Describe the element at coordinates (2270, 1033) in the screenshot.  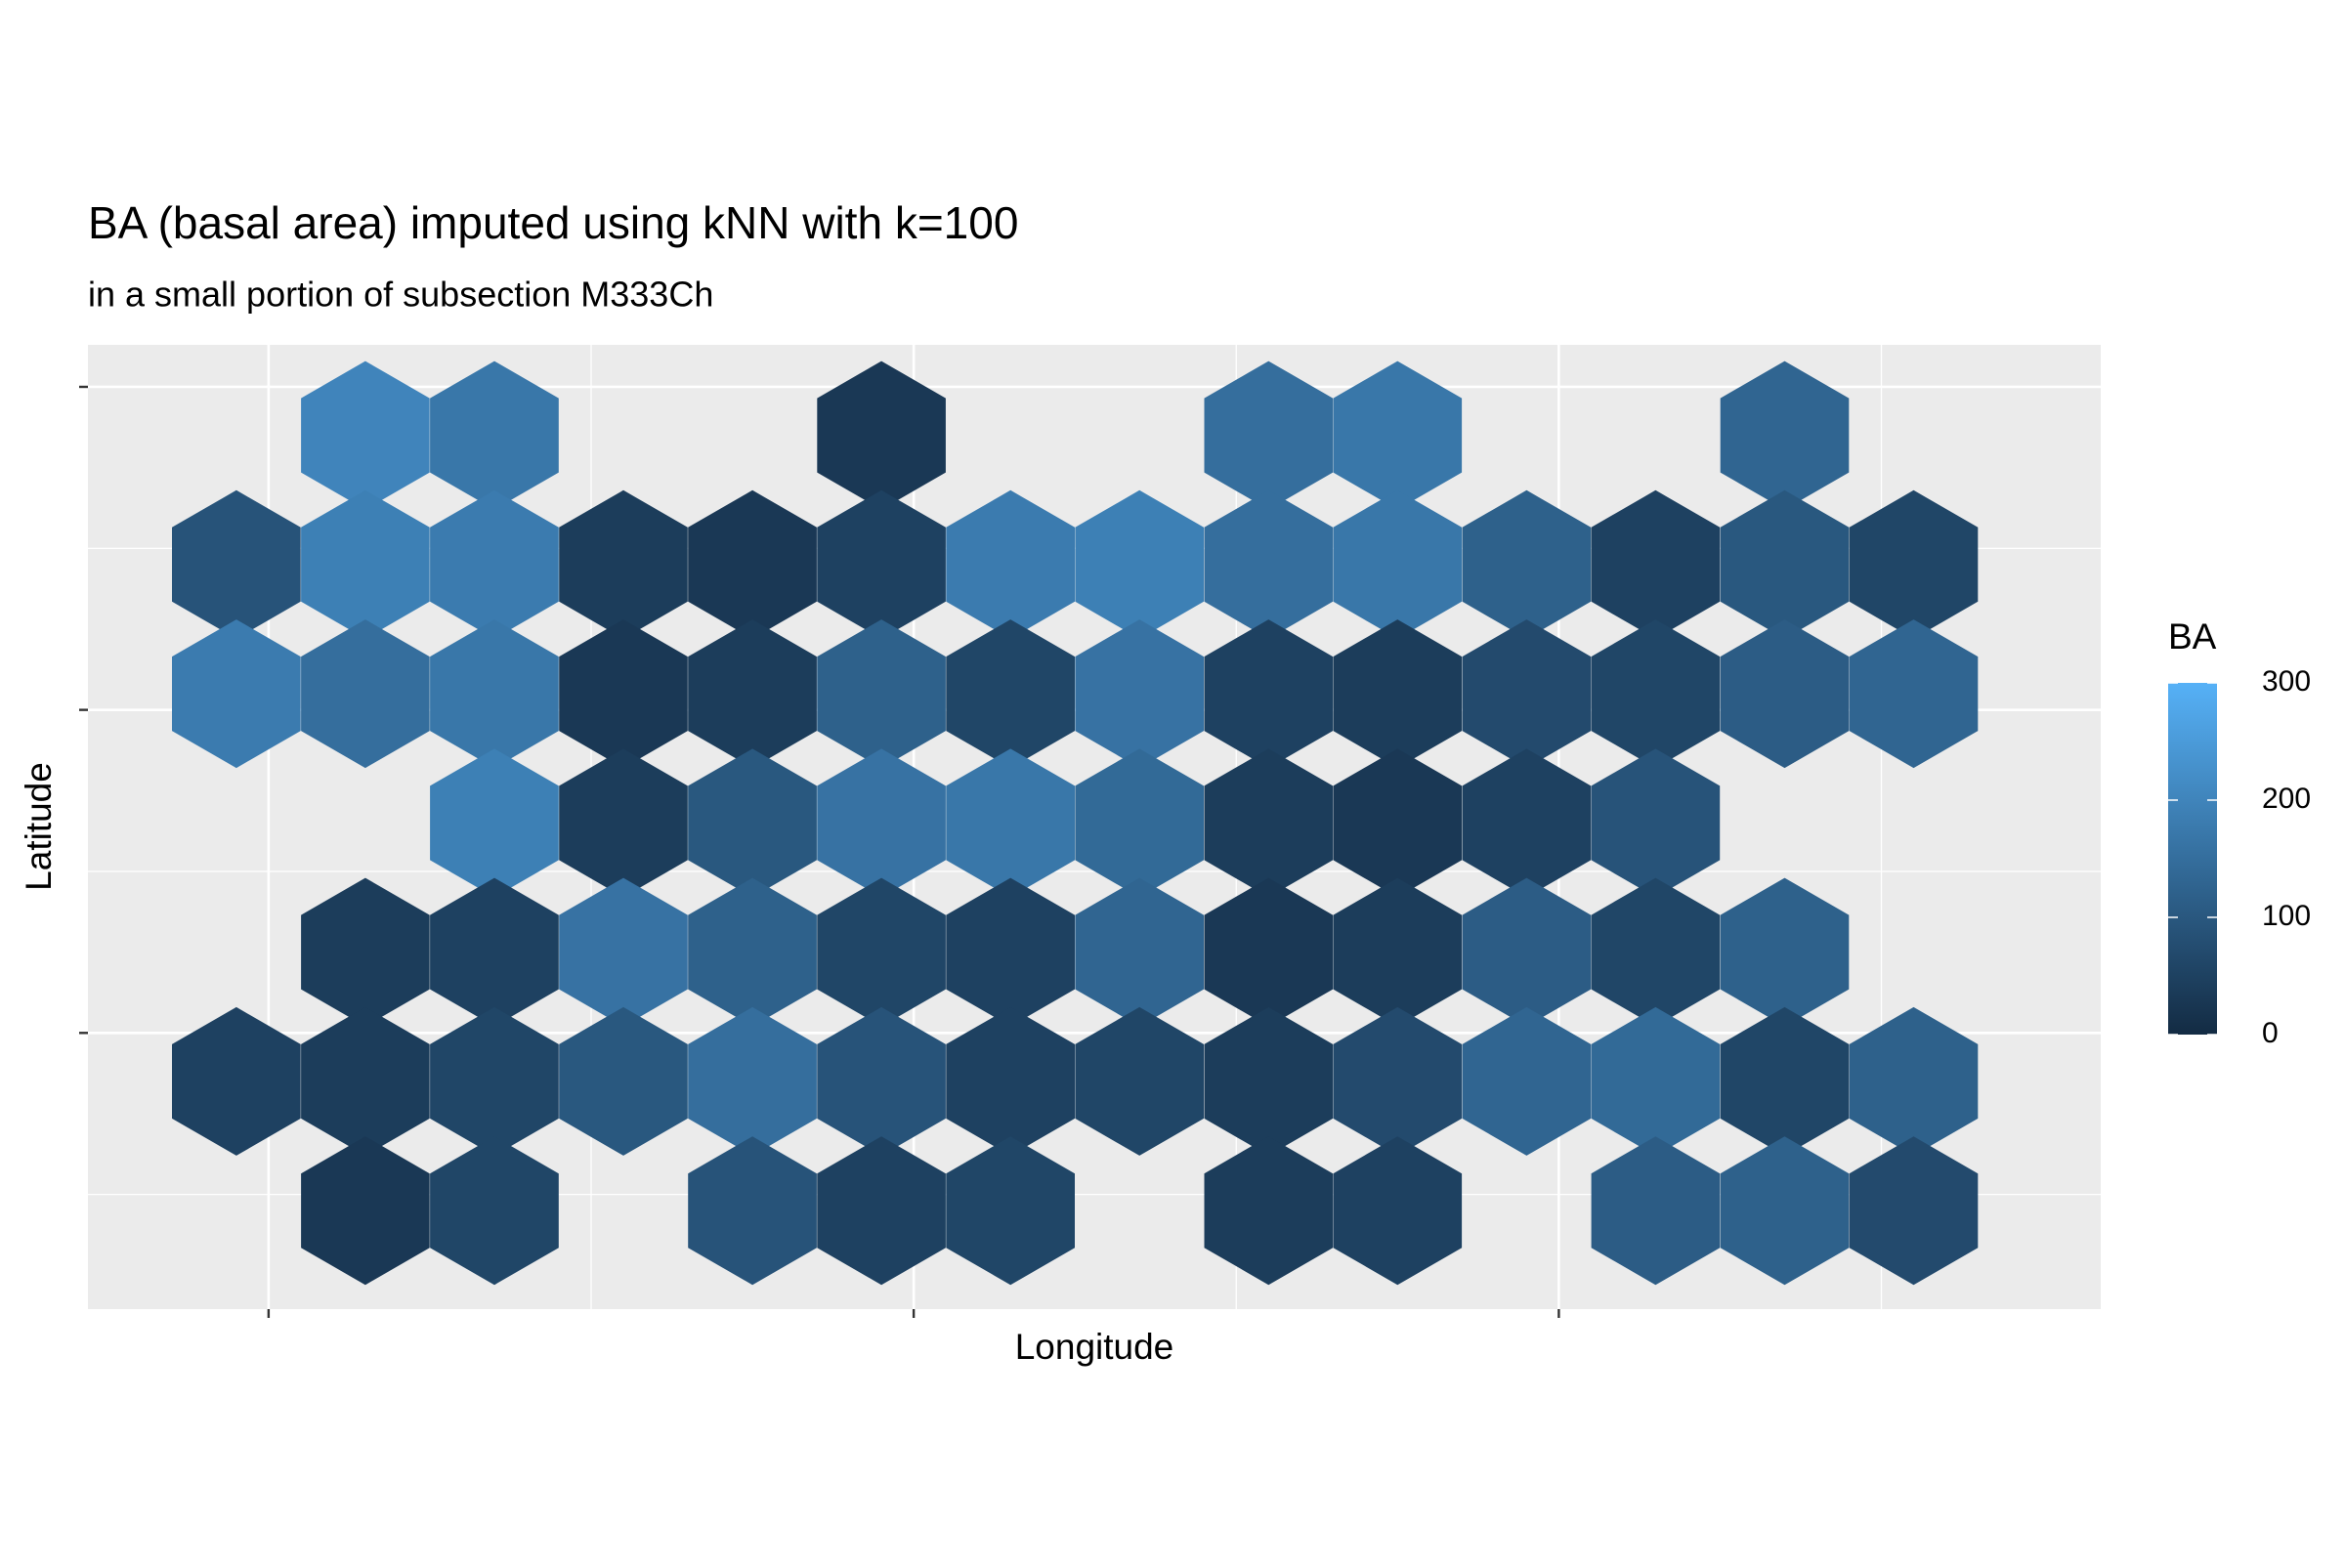
I see `colorbar-label: 0` at that location.